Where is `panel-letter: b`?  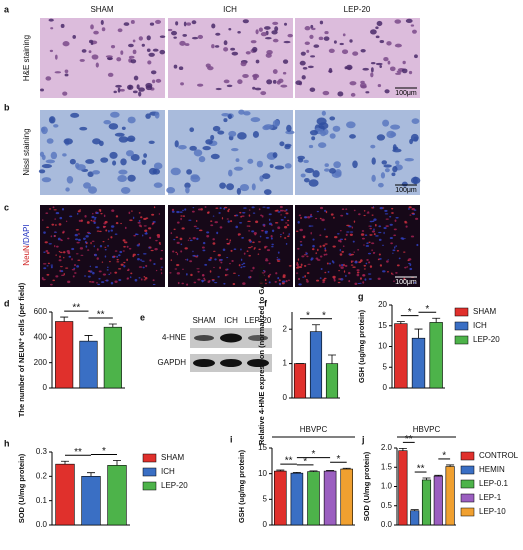 panel-letter: b is located at coordinates (7, 107).